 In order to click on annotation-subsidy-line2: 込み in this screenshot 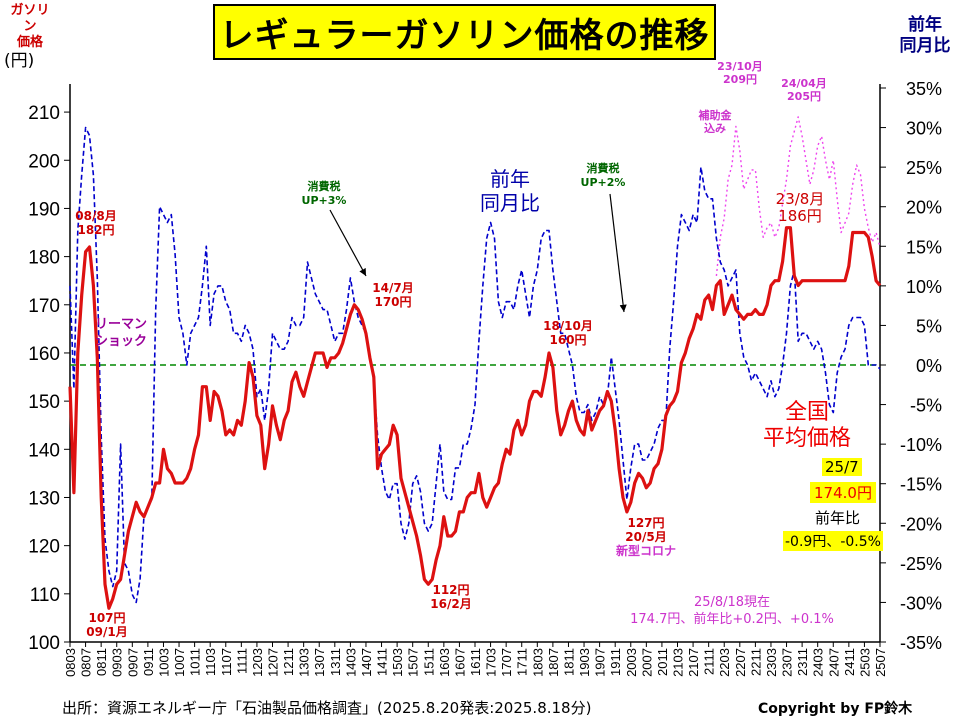, I will do `click(715, 128)`.